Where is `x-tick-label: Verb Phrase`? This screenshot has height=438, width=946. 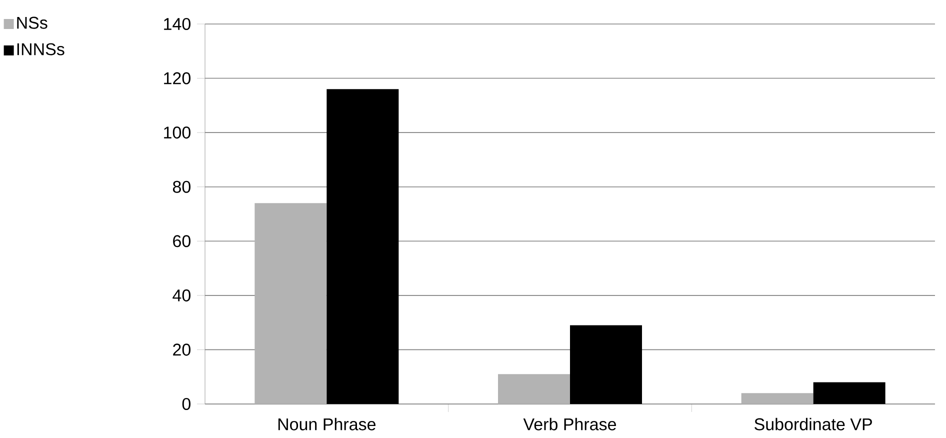
x-tick-label: Verb Phrase is located at coordinates (569, 424).